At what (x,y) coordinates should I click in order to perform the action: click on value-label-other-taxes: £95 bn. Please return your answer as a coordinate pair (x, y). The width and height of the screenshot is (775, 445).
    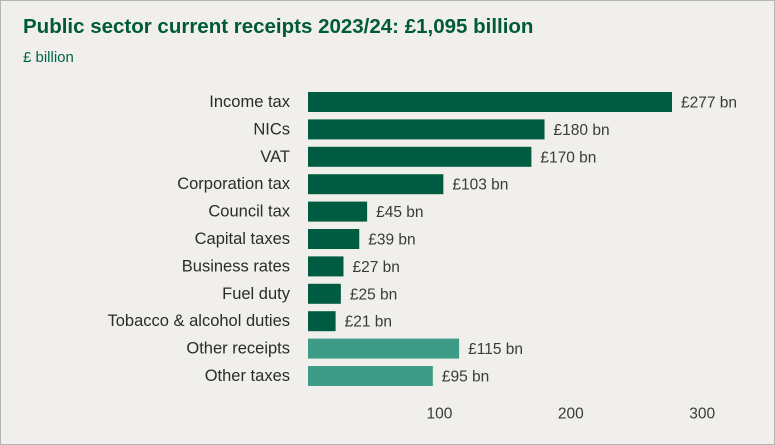
    Looking at the image, I should click on (465, 377).